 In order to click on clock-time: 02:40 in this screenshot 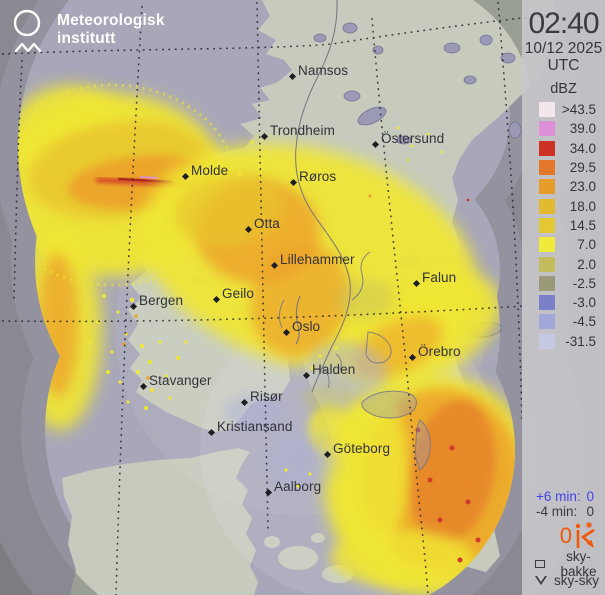, I will do `click(563, 23)`.